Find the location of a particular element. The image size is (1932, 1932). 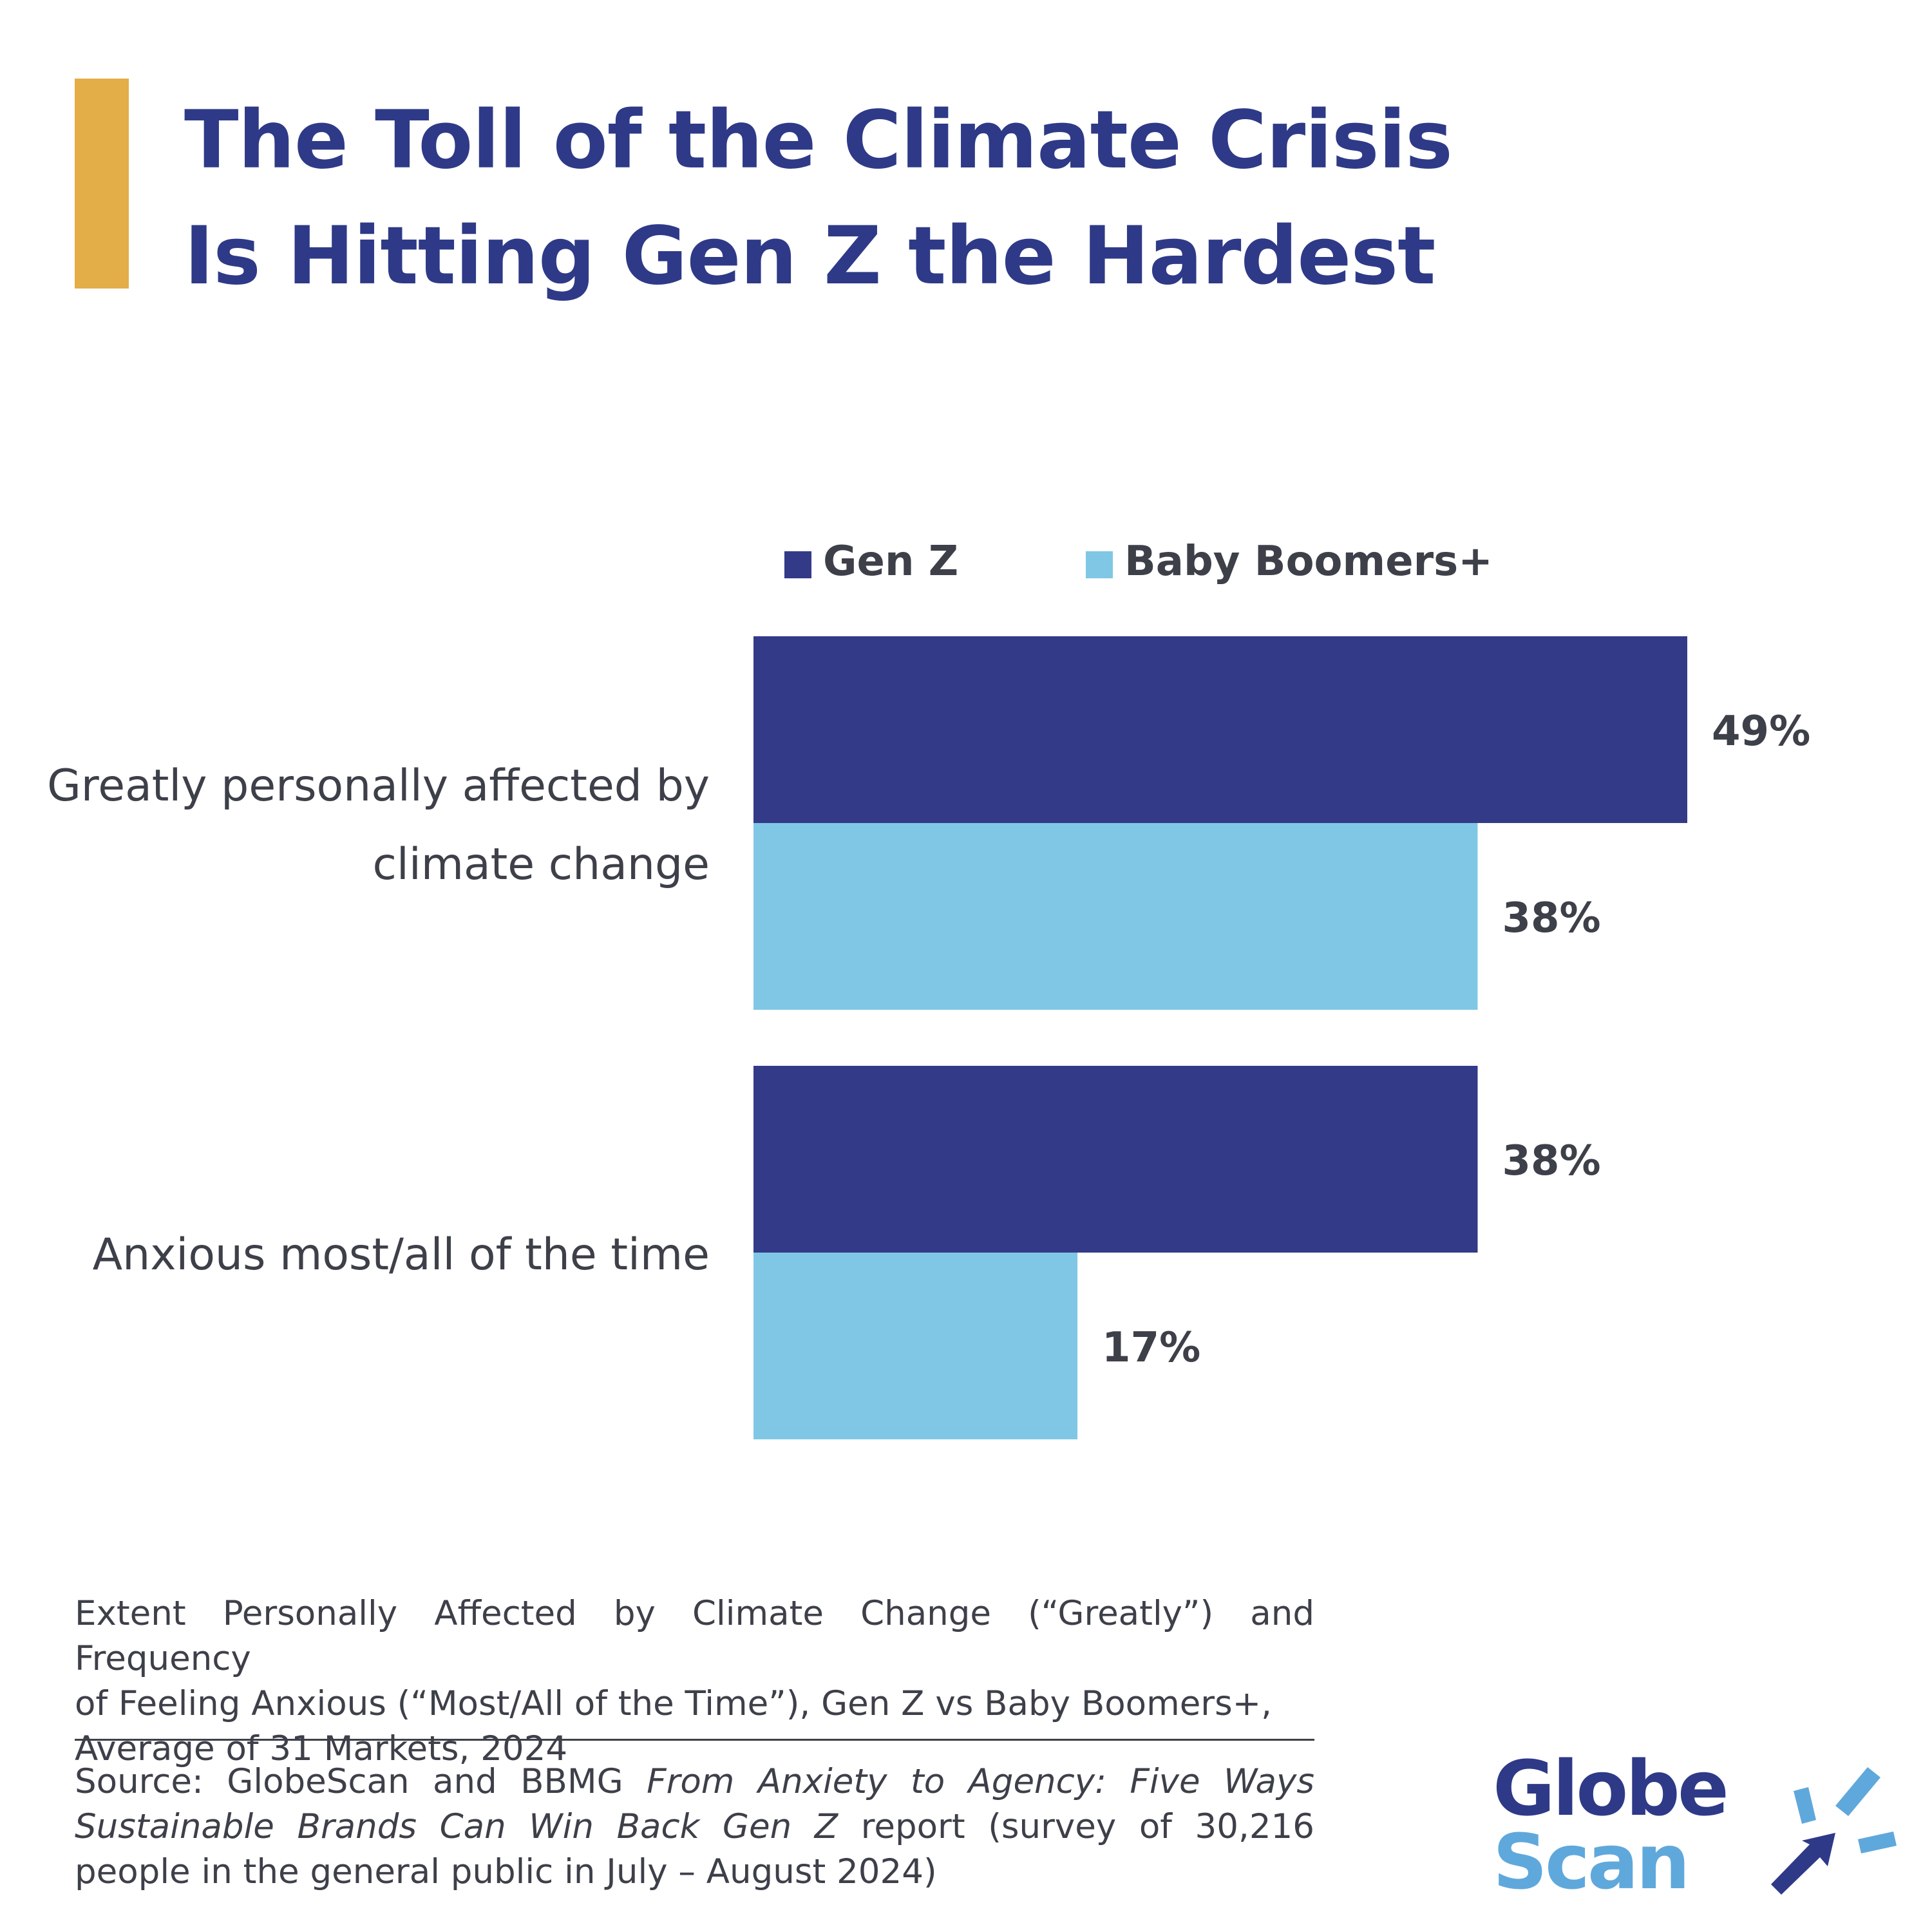

logo-word-scan: Scan is located at coordinates (1591, 1861).